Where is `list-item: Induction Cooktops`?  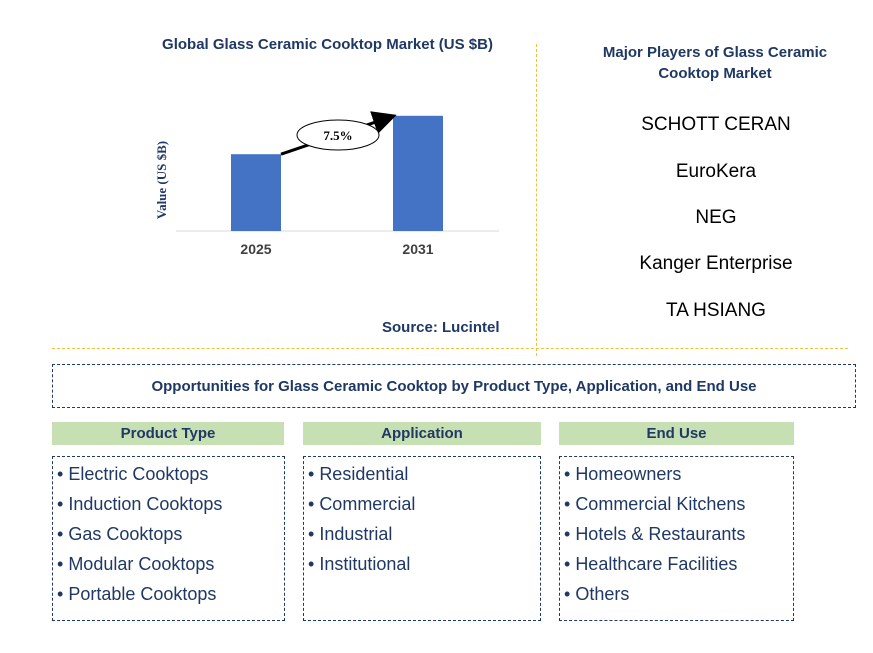 list-item: Induction Cooktops is located at coordinates (170, 504).